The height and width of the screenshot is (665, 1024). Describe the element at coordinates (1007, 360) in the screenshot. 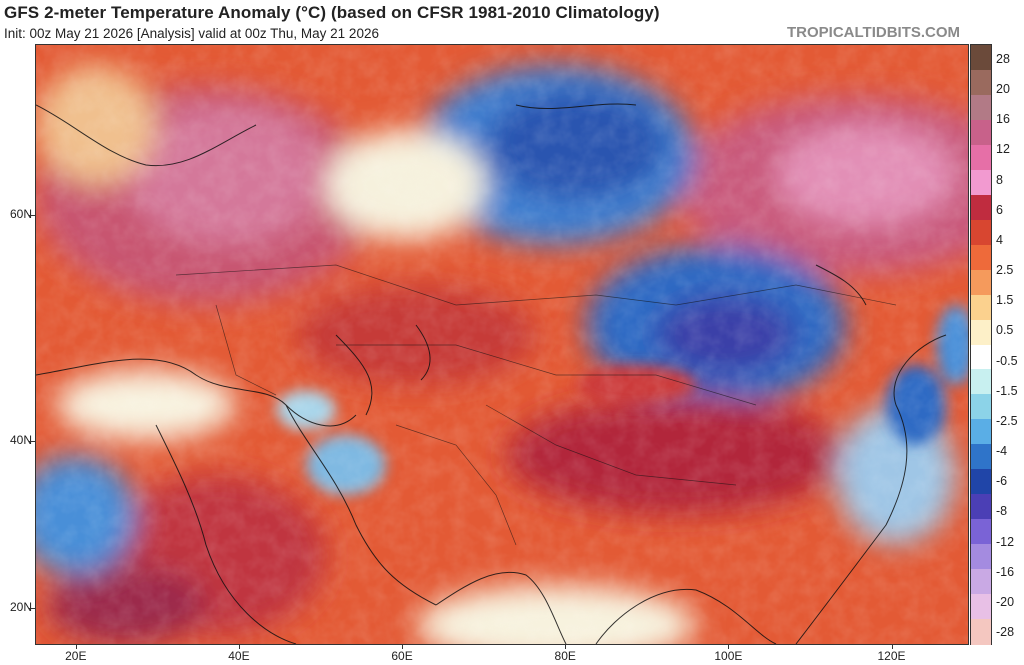

I see `colorbar-label: -0.5` at that location.